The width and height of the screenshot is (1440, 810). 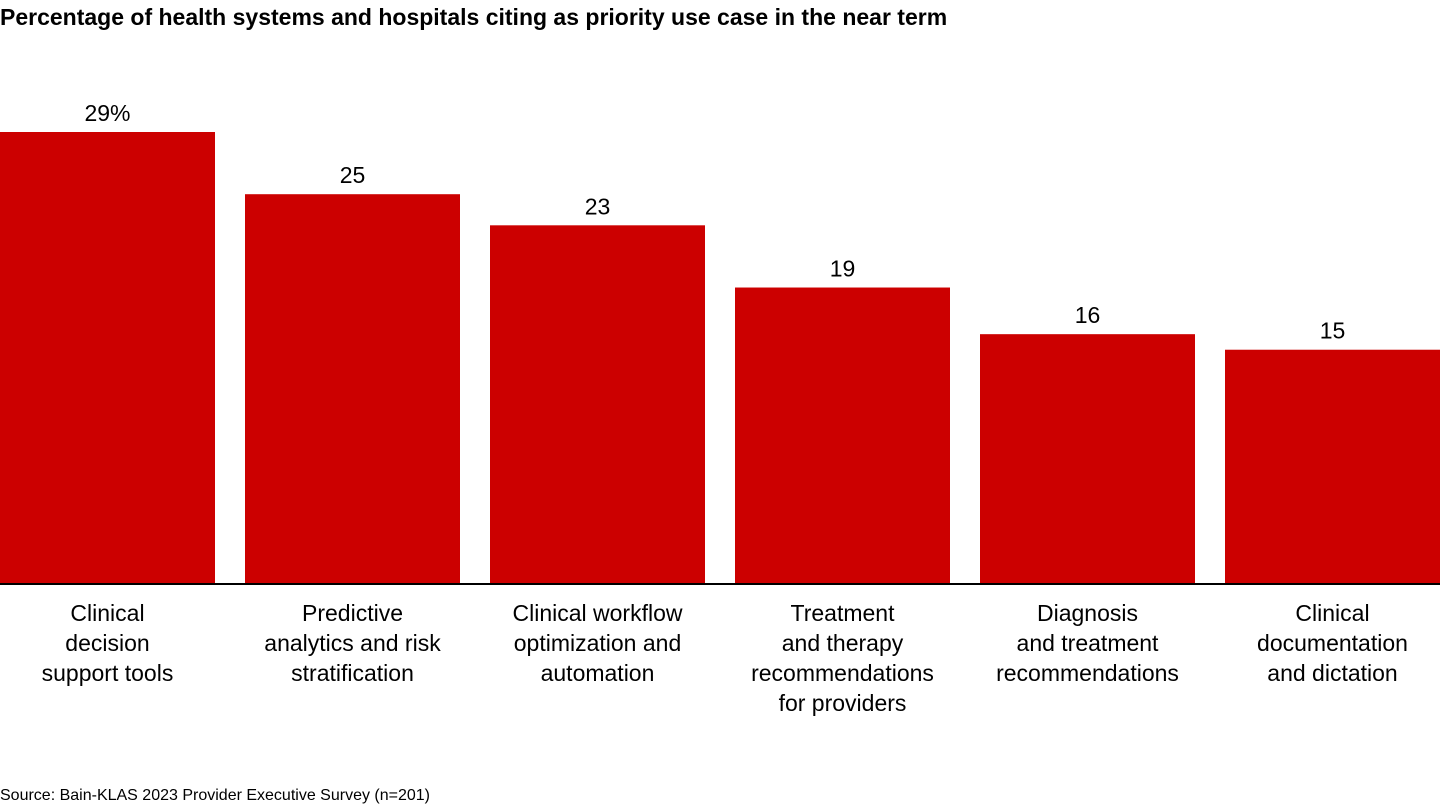 What do you see at coordinates (843, 269) in the screenshot?
I see `data-label: 19` at bounding box center [843, 269].